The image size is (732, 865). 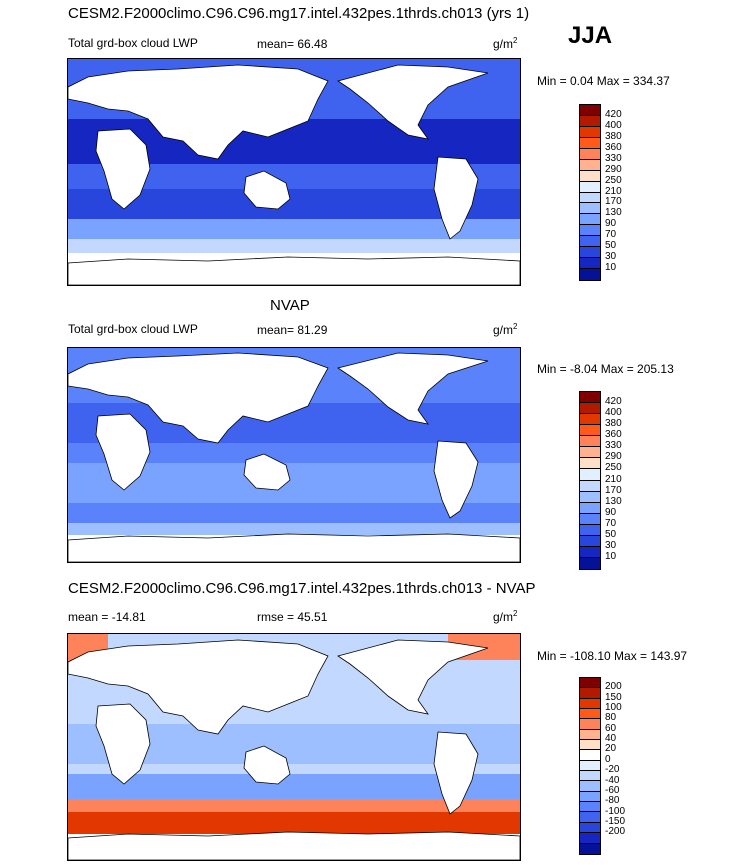 What do you see at coordinates (292, 617) in the screenshot?
I see `panel3-rmse-label: rmse = 45.51` at bounding box center [292, 617].